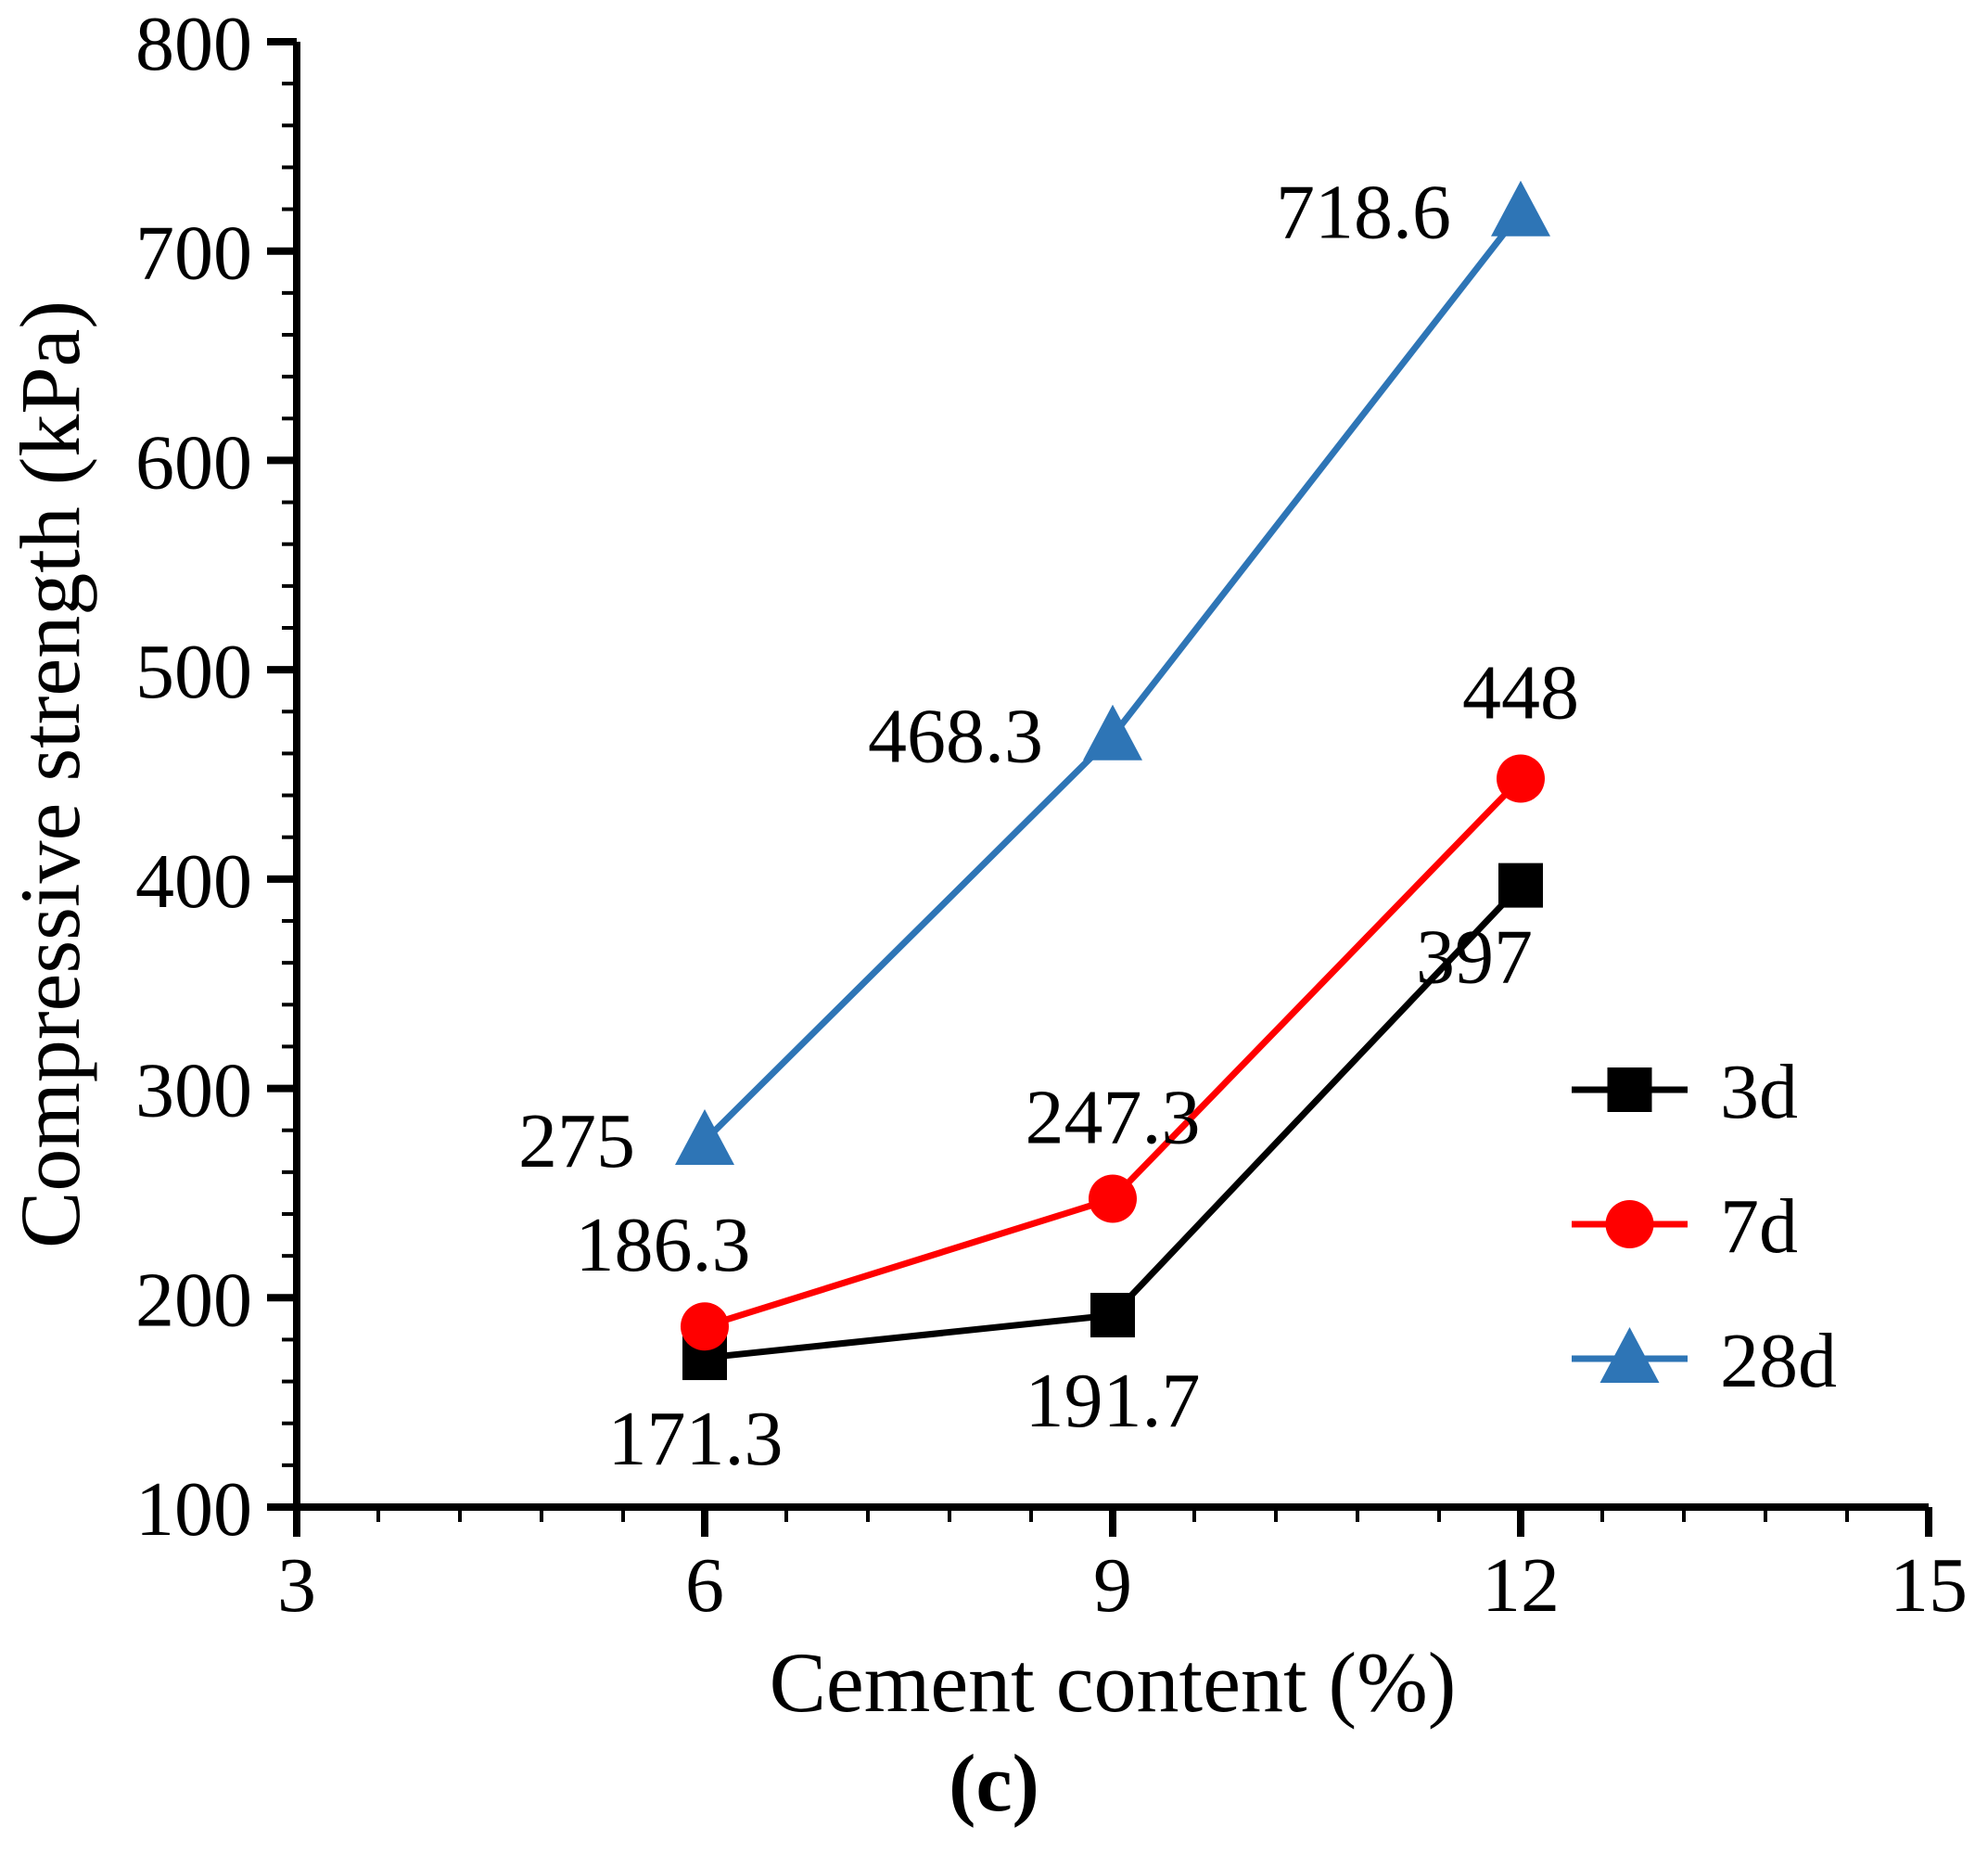 This screenshot has width=1988, height=1866. What do you see at coordinates (193, 881) in the screenshot?
I see `y-tick-label: 400` at bounding box center [193, 881].